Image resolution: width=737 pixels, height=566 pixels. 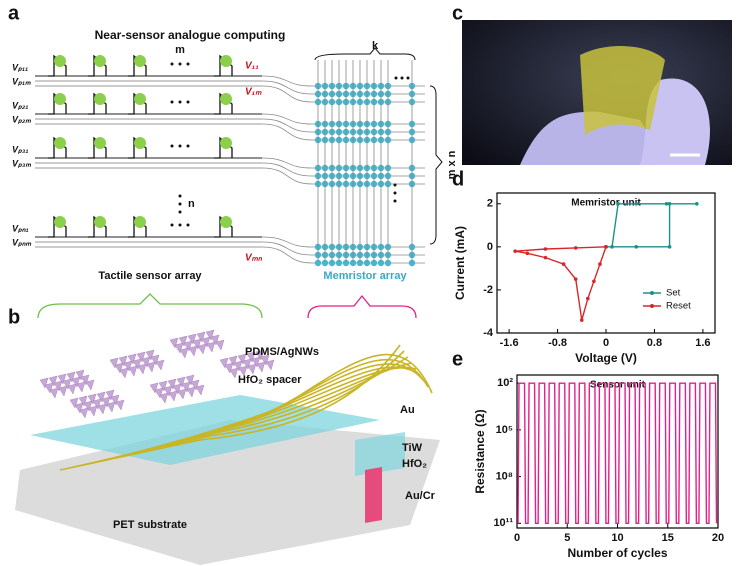 I want to click on y-tick-label: 0, so click(x=490, y=247).